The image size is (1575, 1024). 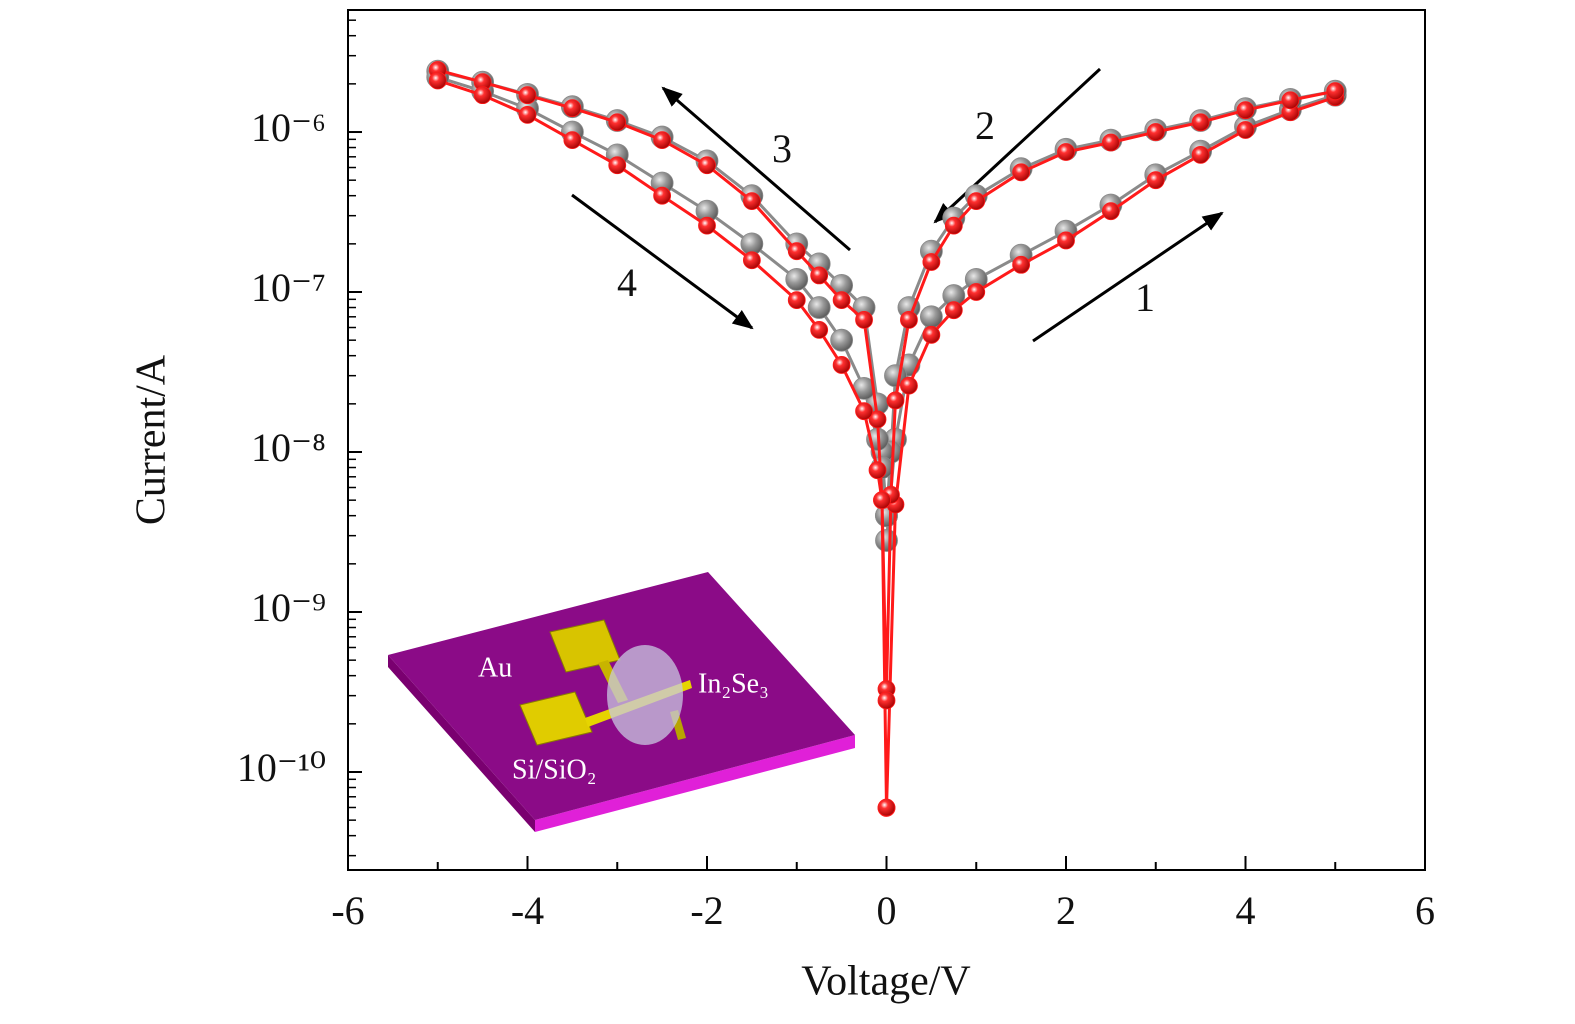 What do you see at coordinates (627, 282) in the screenshot?
I see `annotation: 4` at bounding box center [627, 282].